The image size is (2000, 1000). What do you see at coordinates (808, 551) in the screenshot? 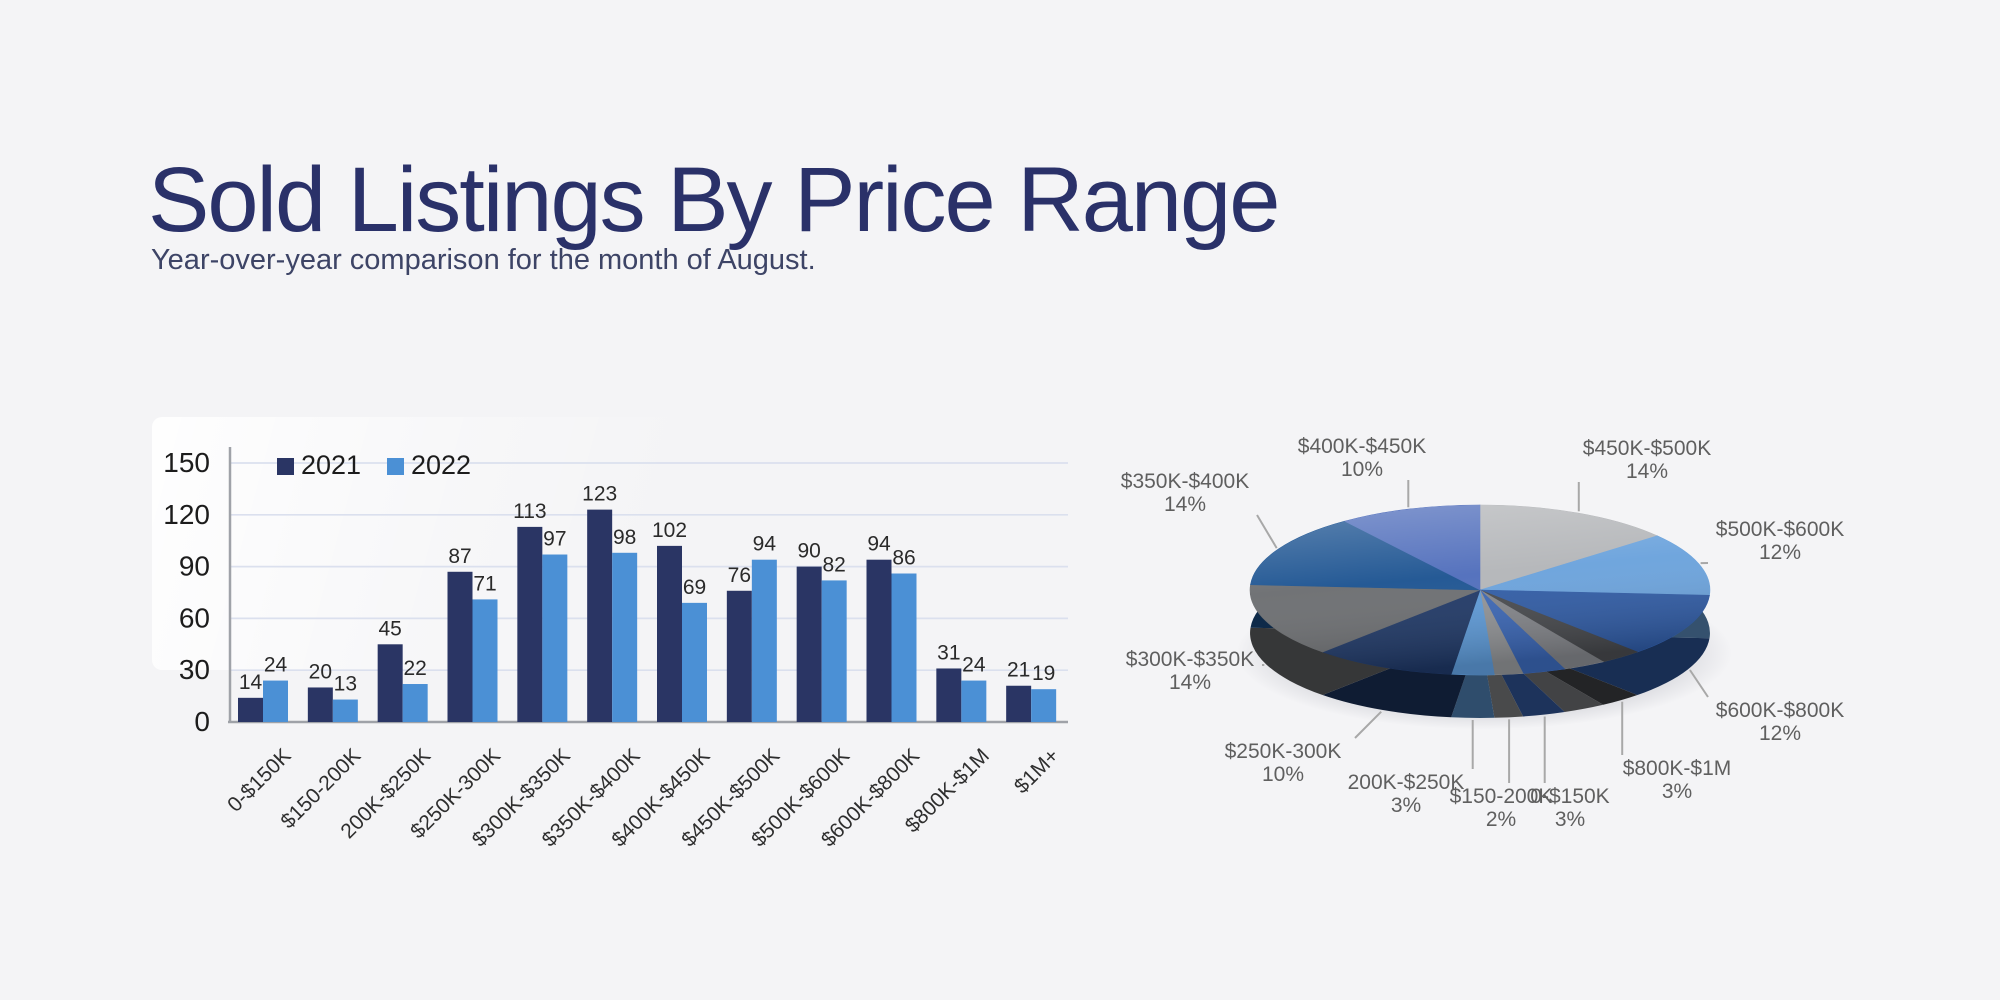
I see `bar-value-label: 90` at bounding box center [808, 551].